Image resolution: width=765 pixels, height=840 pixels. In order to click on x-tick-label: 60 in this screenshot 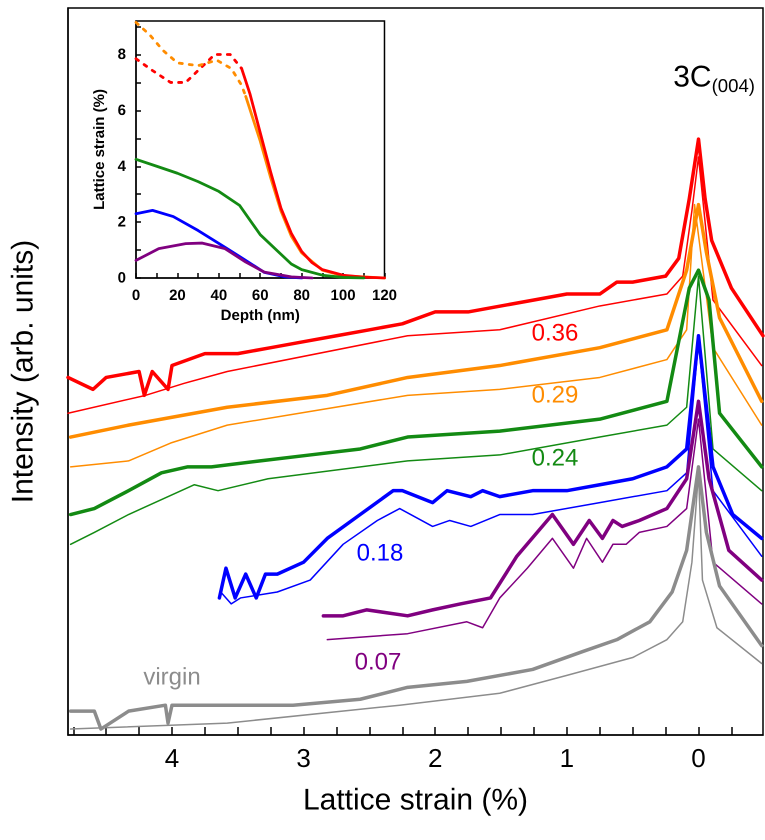, I will do `click(260, 295)`.